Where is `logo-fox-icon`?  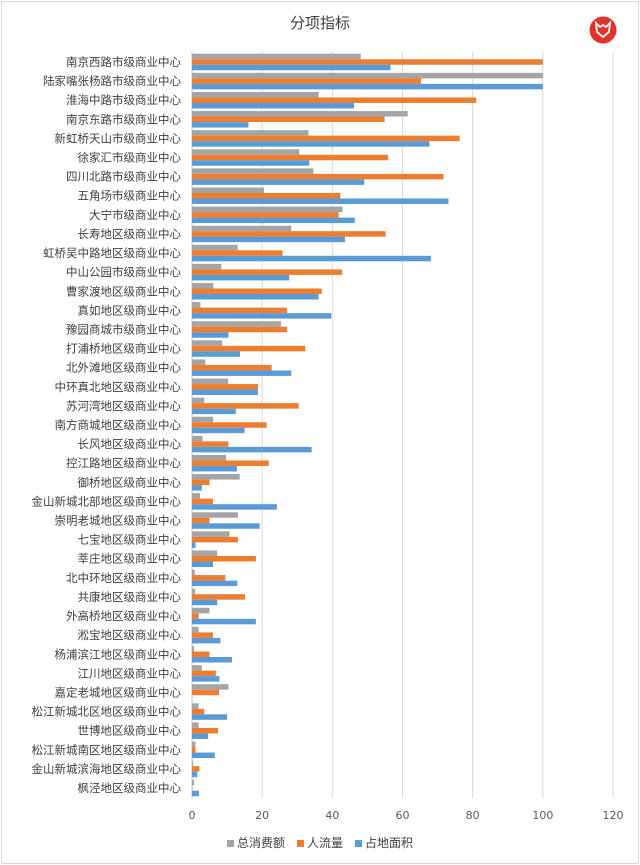 logo-fox-icon is located at coordinates (603, 29).